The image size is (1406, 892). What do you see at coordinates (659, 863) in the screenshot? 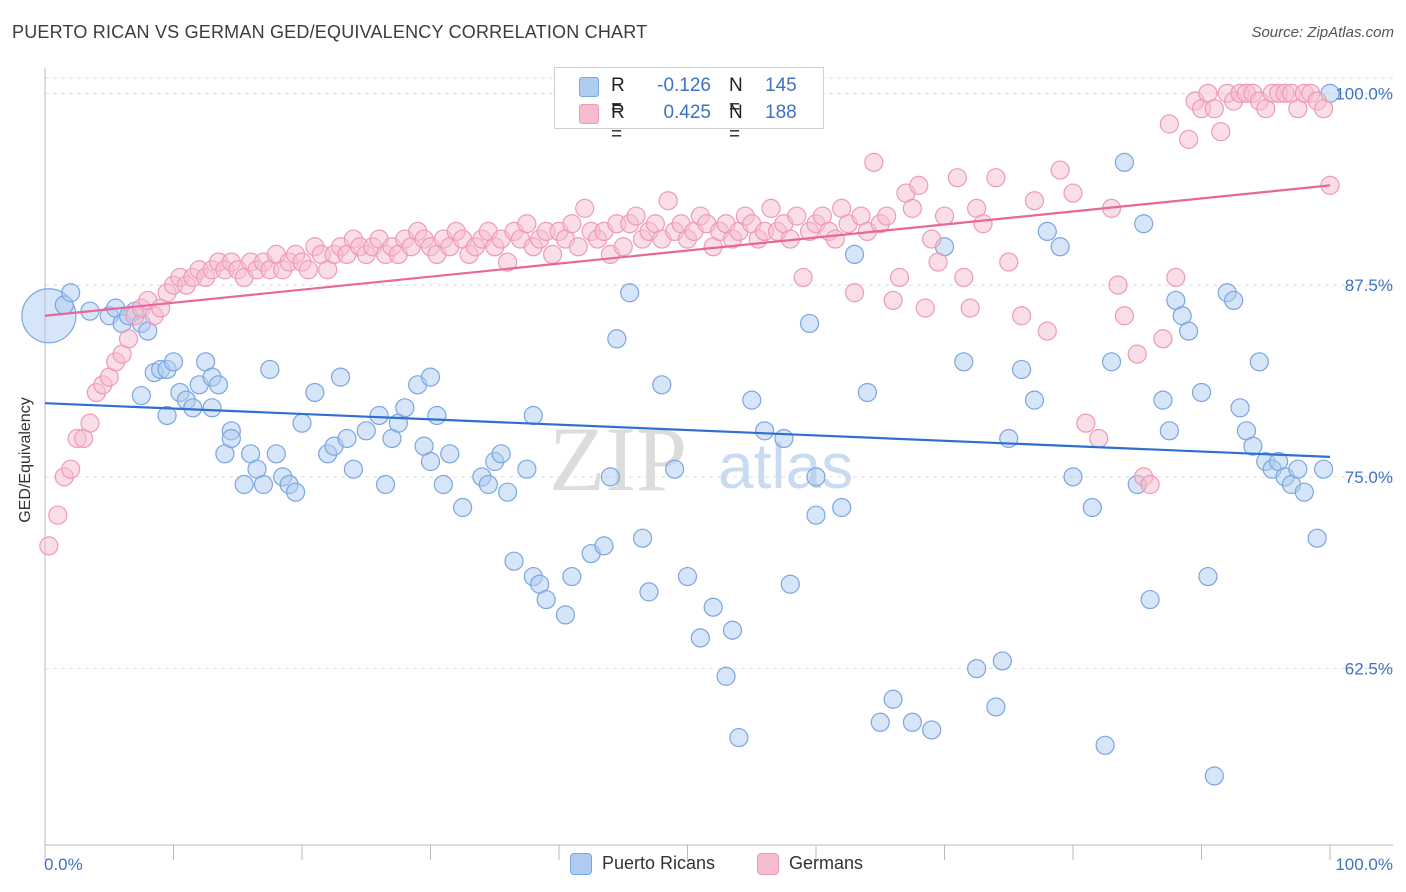
I see `legend-label-puerto-ricans: Puerto Ricans` at bounding box center [659, 863].